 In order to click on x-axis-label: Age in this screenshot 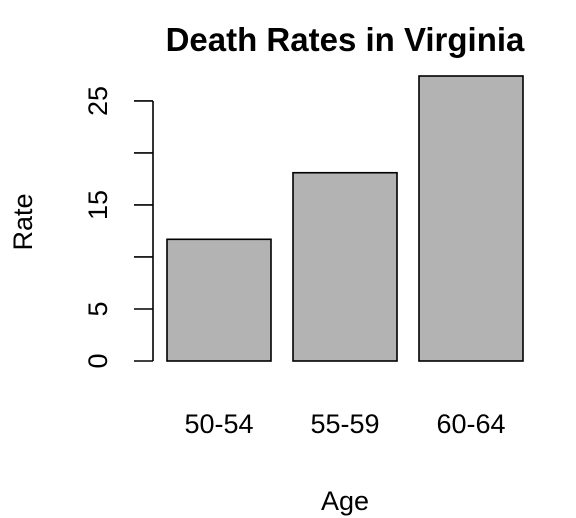, I will do `click(345, 501)`.